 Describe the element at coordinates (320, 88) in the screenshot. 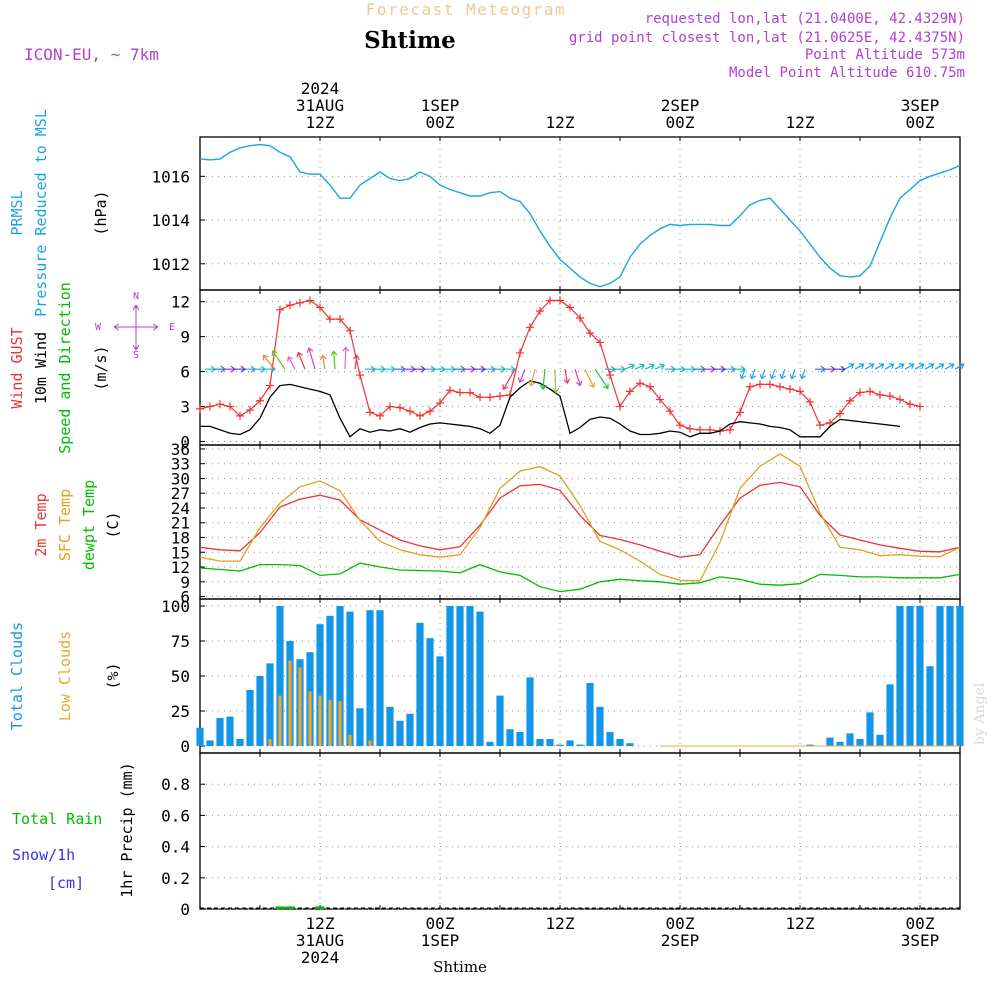

I see `time-label-top: 2024` at that location.